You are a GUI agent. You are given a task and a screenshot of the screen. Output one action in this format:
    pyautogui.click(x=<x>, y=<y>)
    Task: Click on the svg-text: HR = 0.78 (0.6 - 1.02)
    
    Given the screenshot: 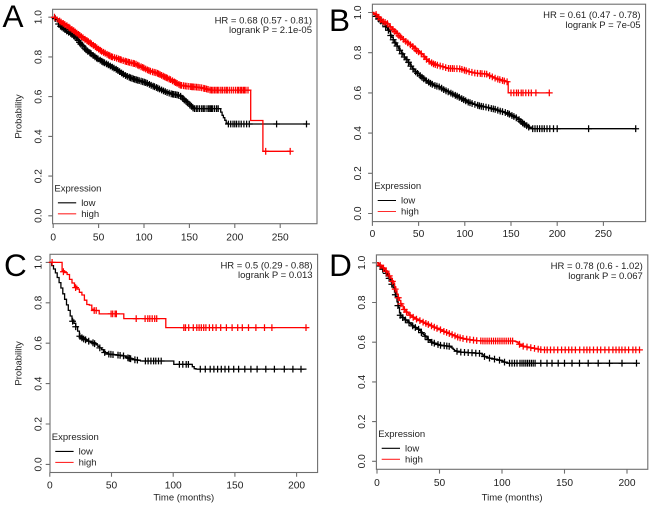 What is the action you would take?
    pyautogui.click(x=597, y=266)
    